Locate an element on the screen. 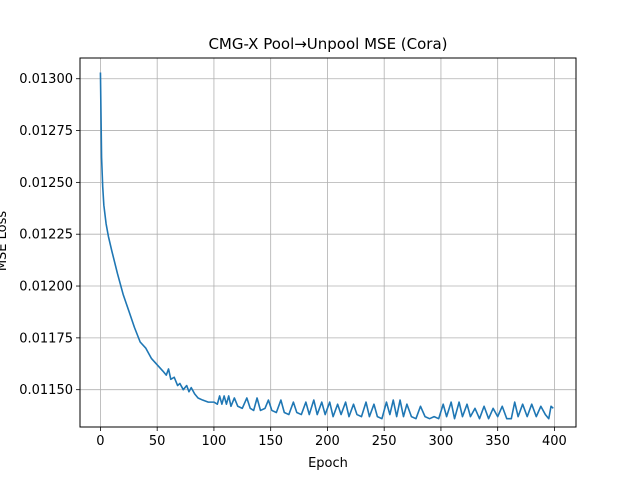 The height and width of the screenshot is (480, 640). y-tick-label: 0.01175 is located at coordinates (46, 338).